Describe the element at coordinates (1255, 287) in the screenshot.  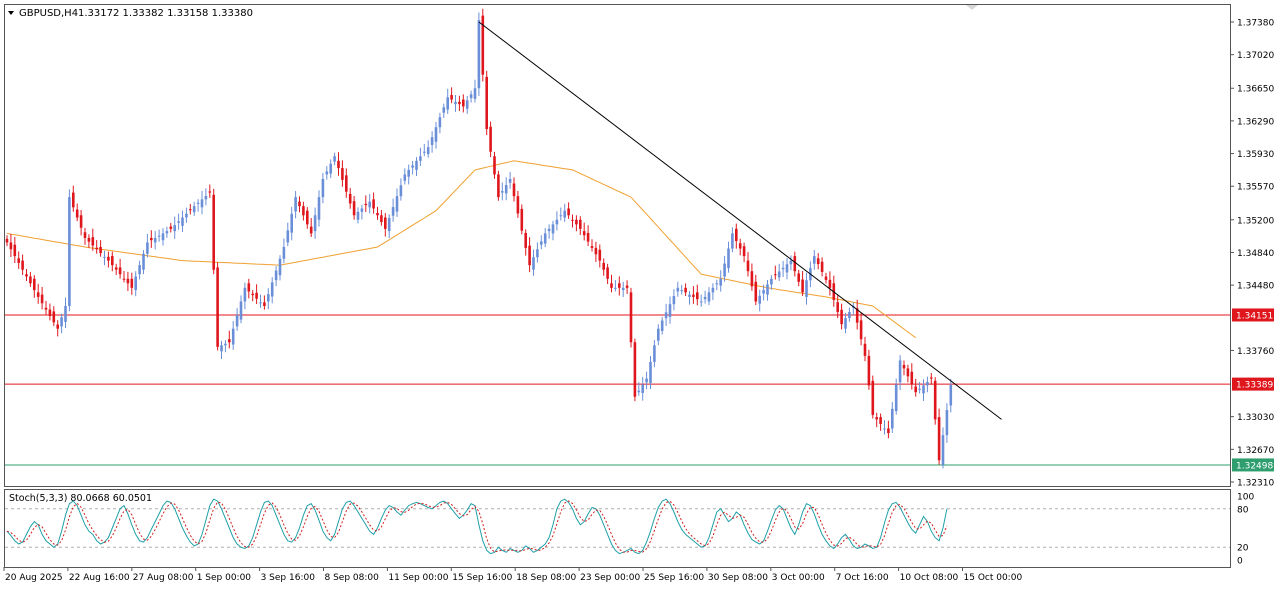
I see `price-tick-label: 1.34480` at that location.